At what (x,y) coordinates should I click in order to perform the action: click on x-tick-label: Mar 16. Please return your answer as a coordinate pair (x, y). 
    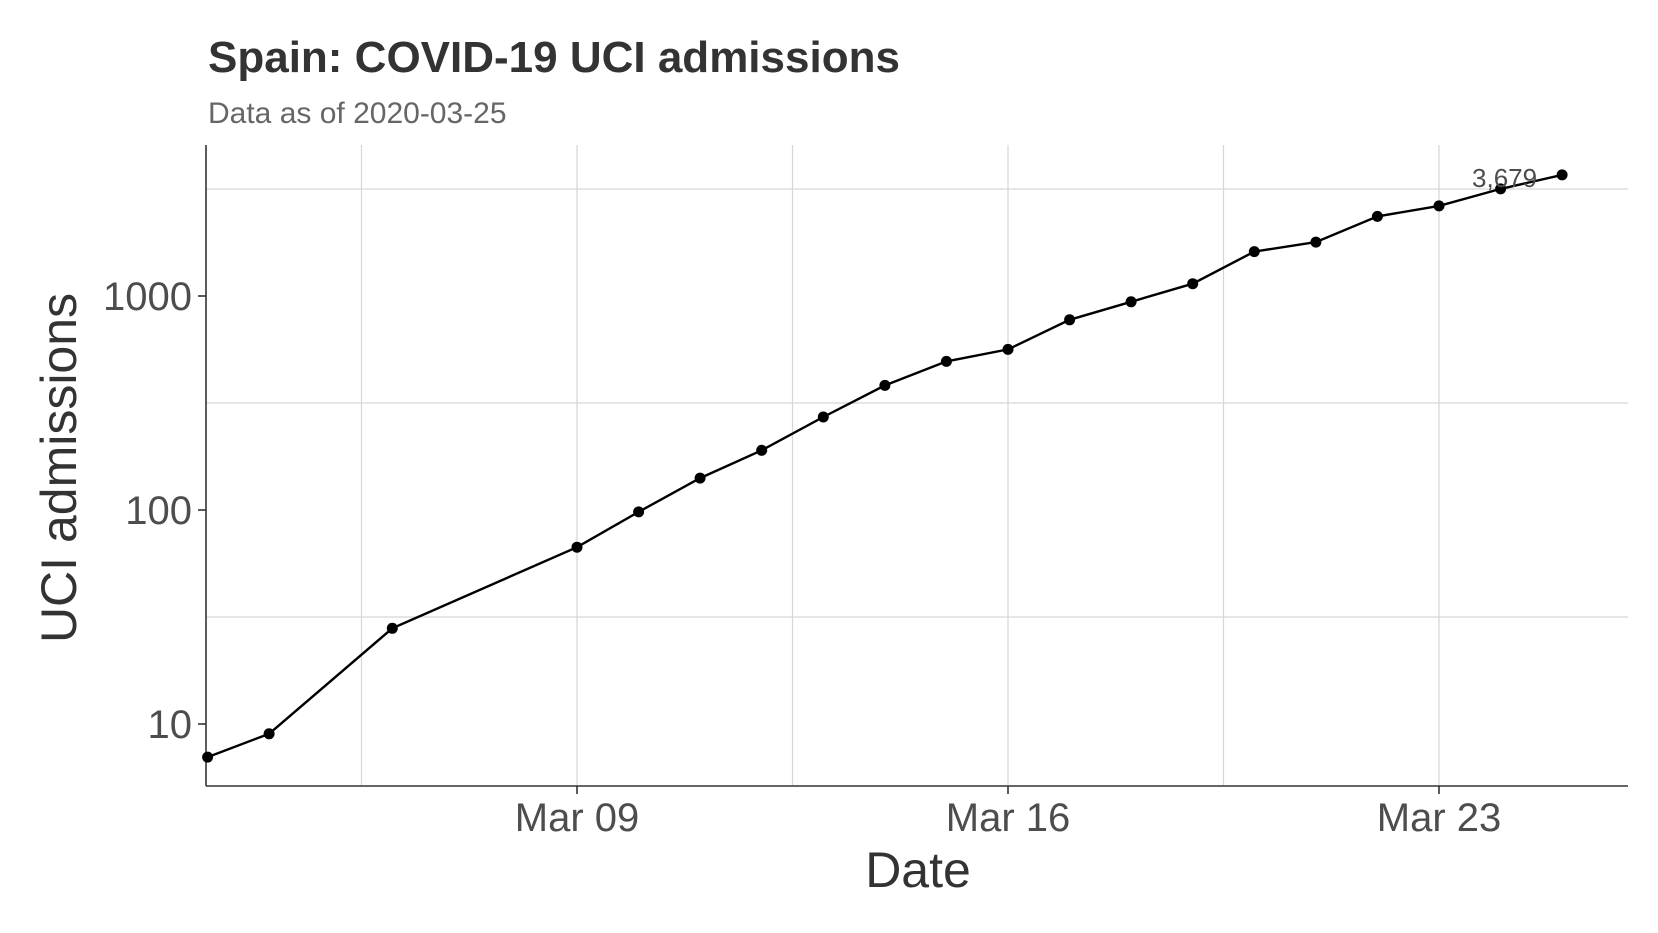
    Looking at the image, I should click on (1008, 818).